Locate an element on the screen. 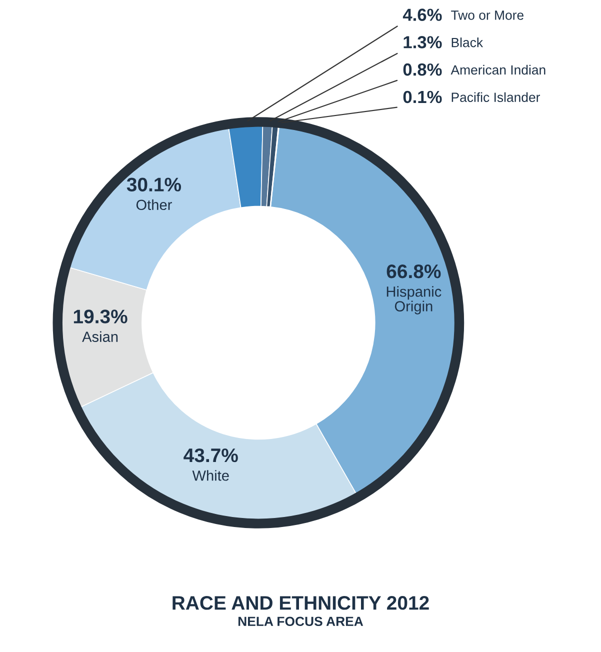 The height and width of the screenshot is (652, 601). data-label: 1.3% is located at coordinates (423, 42).